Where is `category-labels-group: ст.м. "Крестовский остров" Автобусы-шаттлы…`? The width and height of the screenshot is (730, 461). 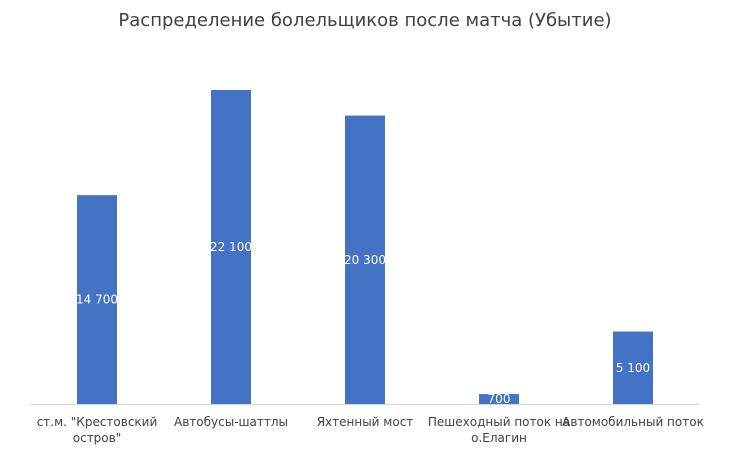
category-labels-group: ст.м. "Крестовский остров" Автобусы-шаттлы… is located at coordinates (370, 430).